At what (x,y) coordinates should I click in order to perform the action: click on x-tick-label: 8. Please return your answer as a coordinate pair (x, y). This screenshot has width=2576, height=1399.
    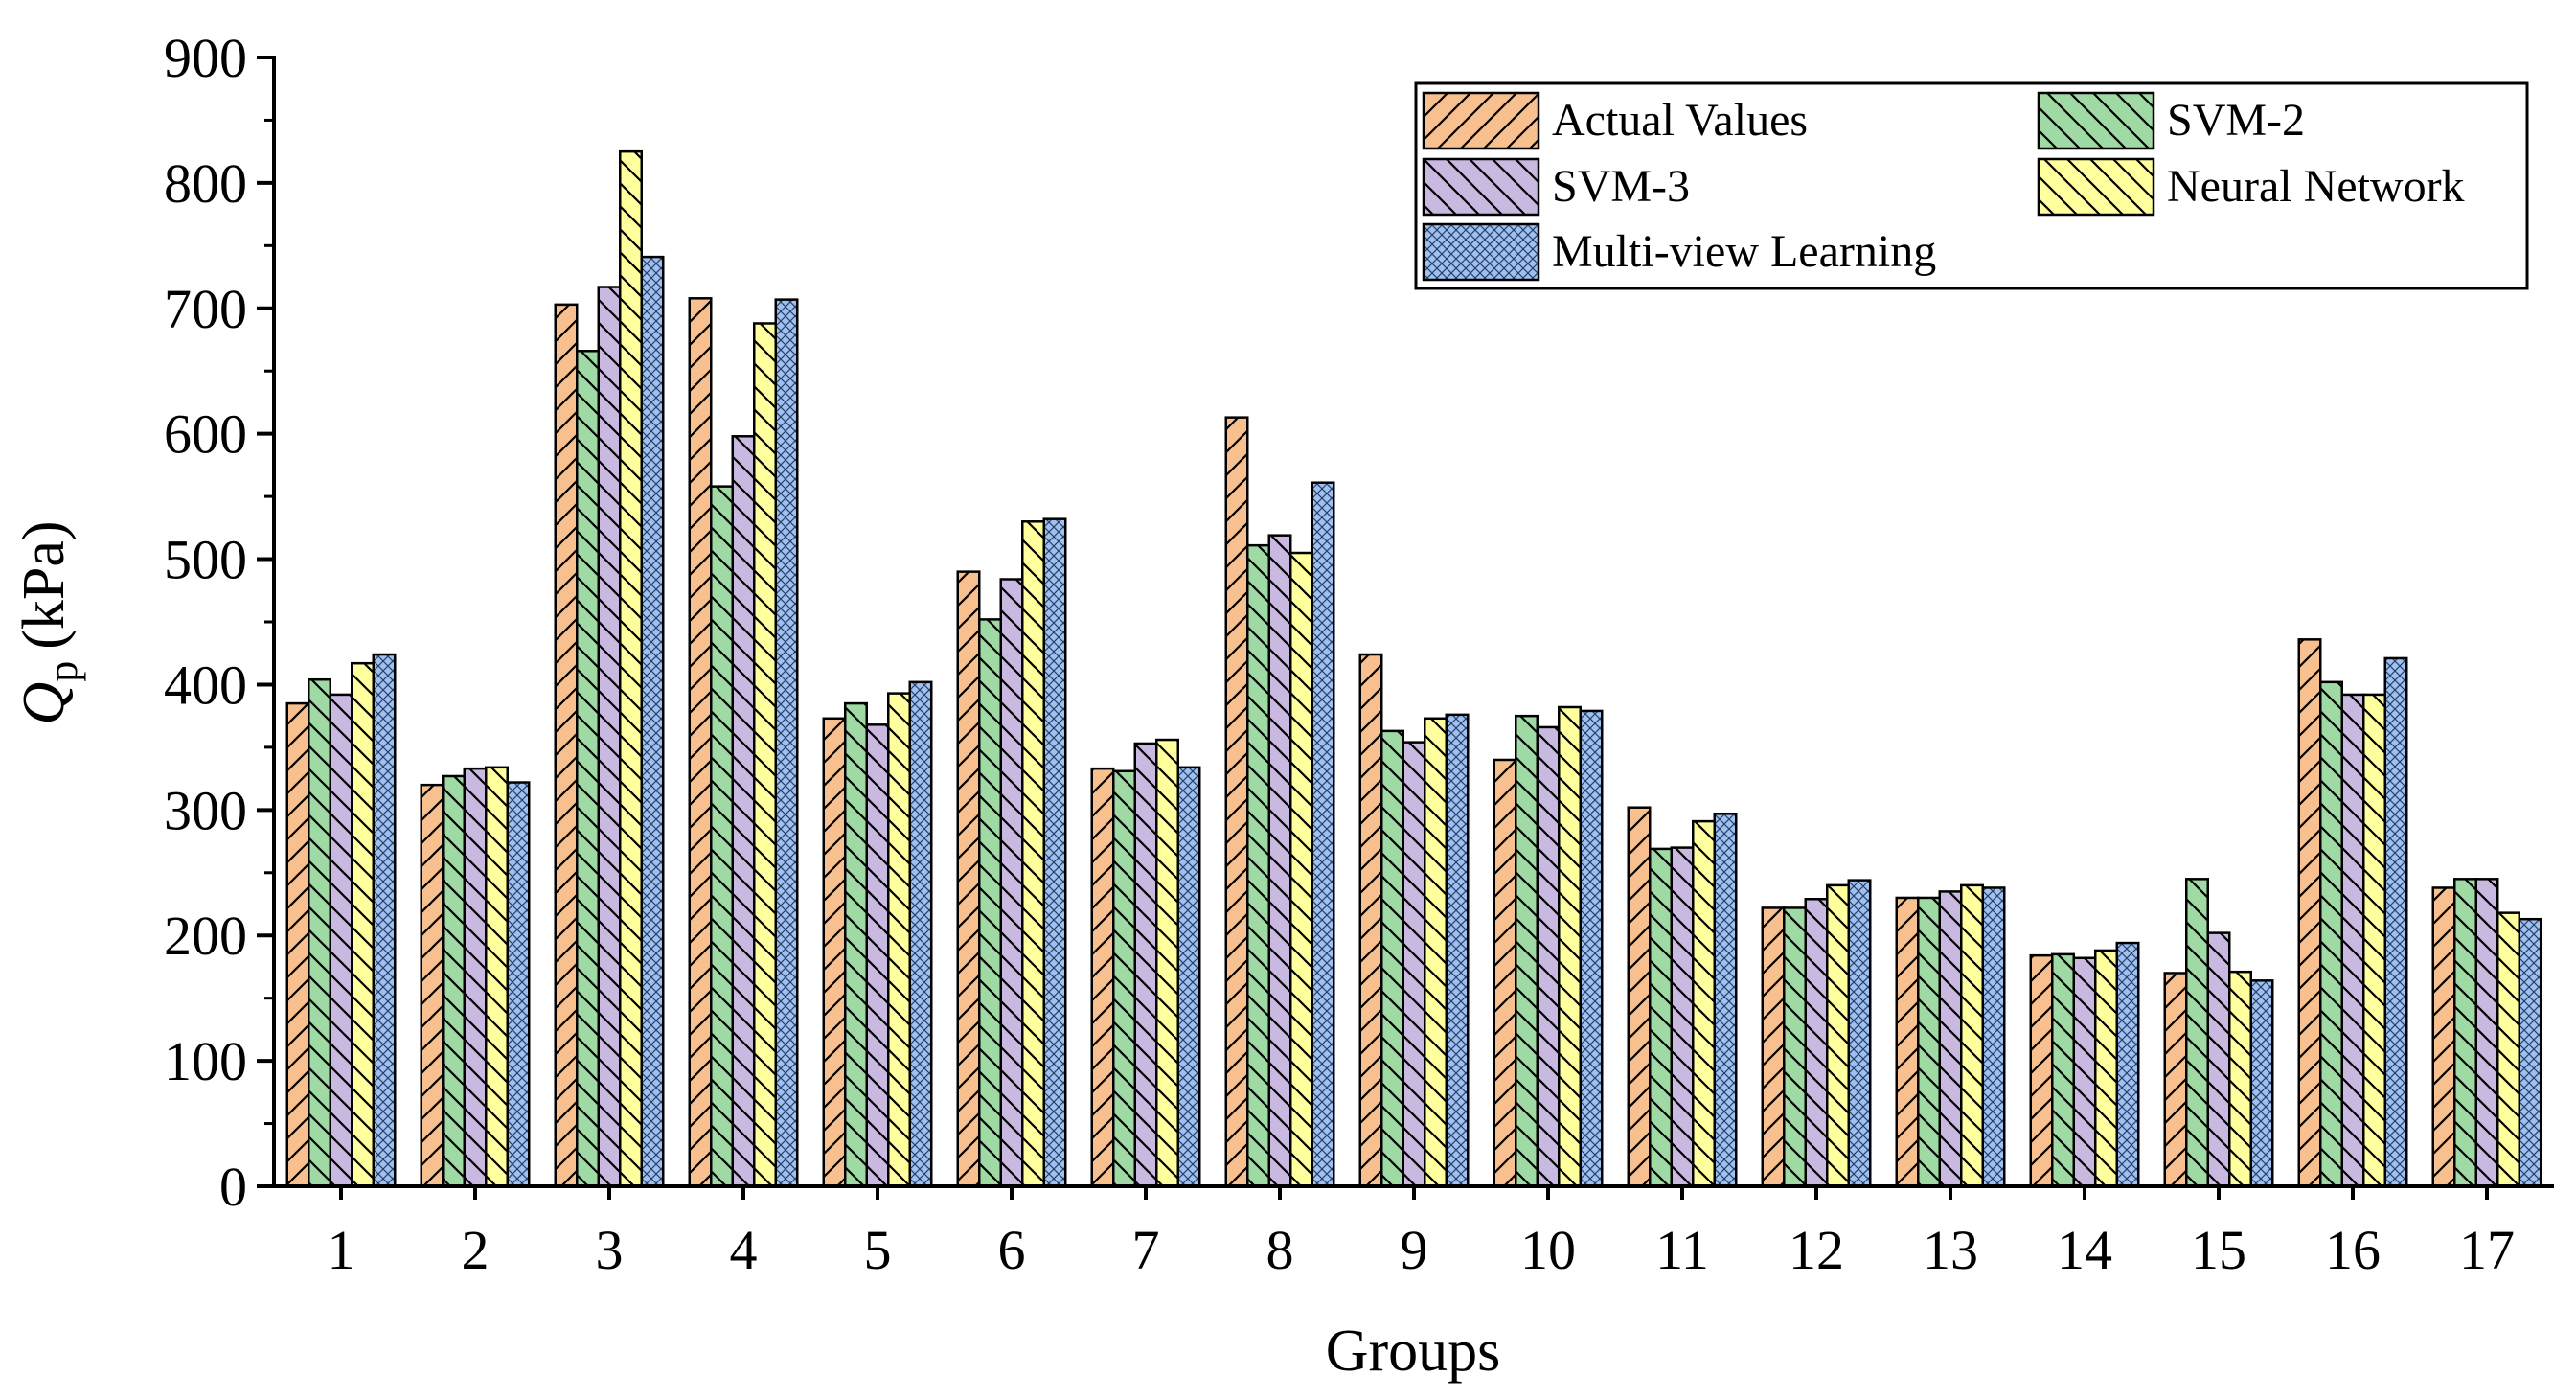
    Looking at the image, I should click on (1280, 1250).